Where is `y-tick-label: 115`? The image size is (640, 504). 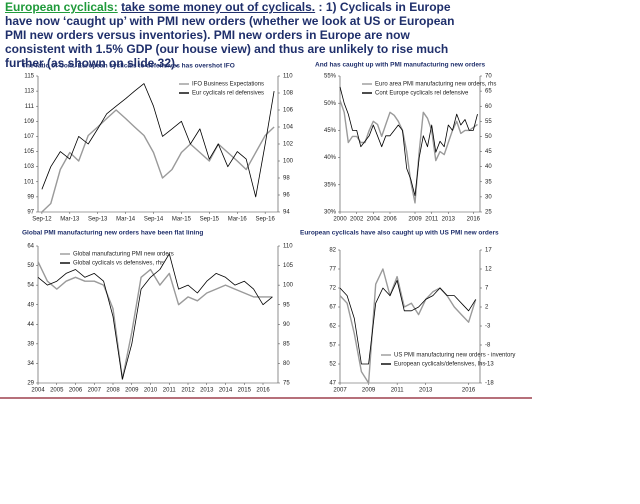 y-tick-label: 115 is located at coordinates (29, 77).